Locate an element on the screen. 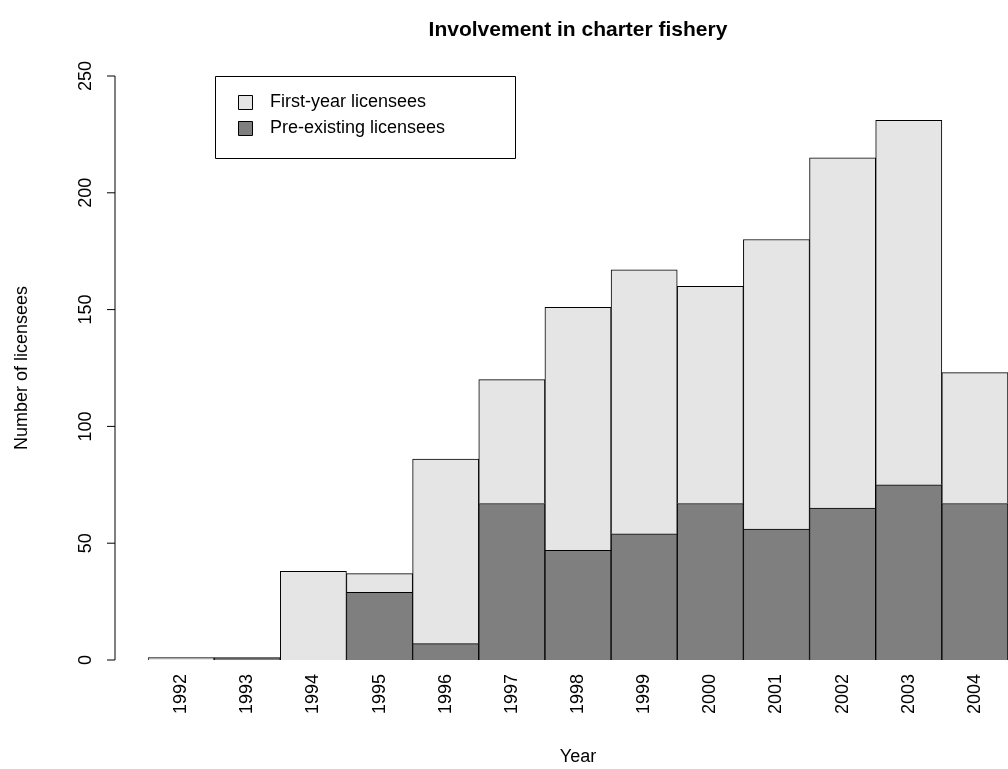  x-tick-label: 1992 is located at coordinates (180, 694).